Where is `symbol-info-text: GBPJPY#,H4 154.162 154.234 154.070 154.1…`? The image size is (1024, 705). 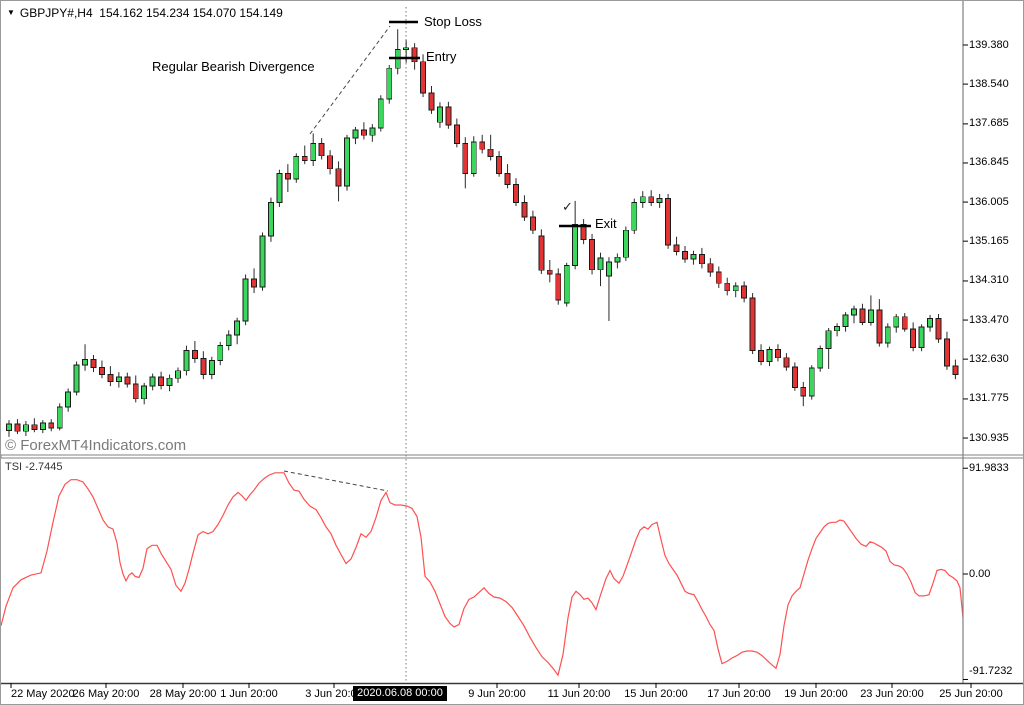 symbol-info-text: GBPJPY#,H4 154.162 154.234 154.070 154.1… is located at coordinates (151, 13).